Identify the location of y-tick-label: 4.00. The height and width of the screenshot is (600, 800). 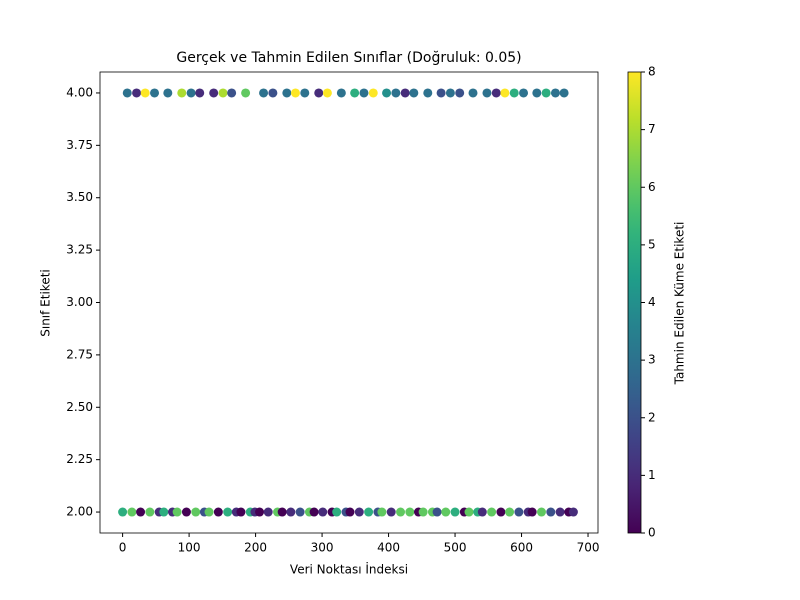
(79, 92).